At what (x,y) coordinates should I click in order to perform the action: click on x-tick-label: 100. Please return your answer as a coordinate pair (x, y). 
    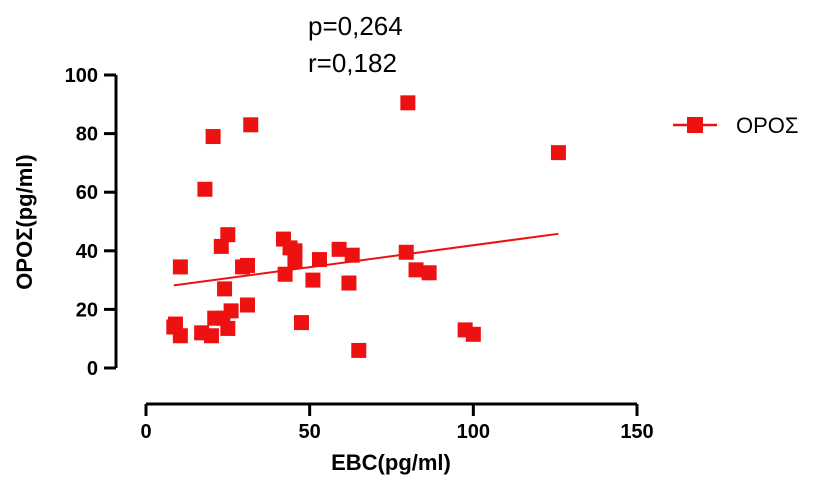
    Looking at the image, I should click on (473, 432).